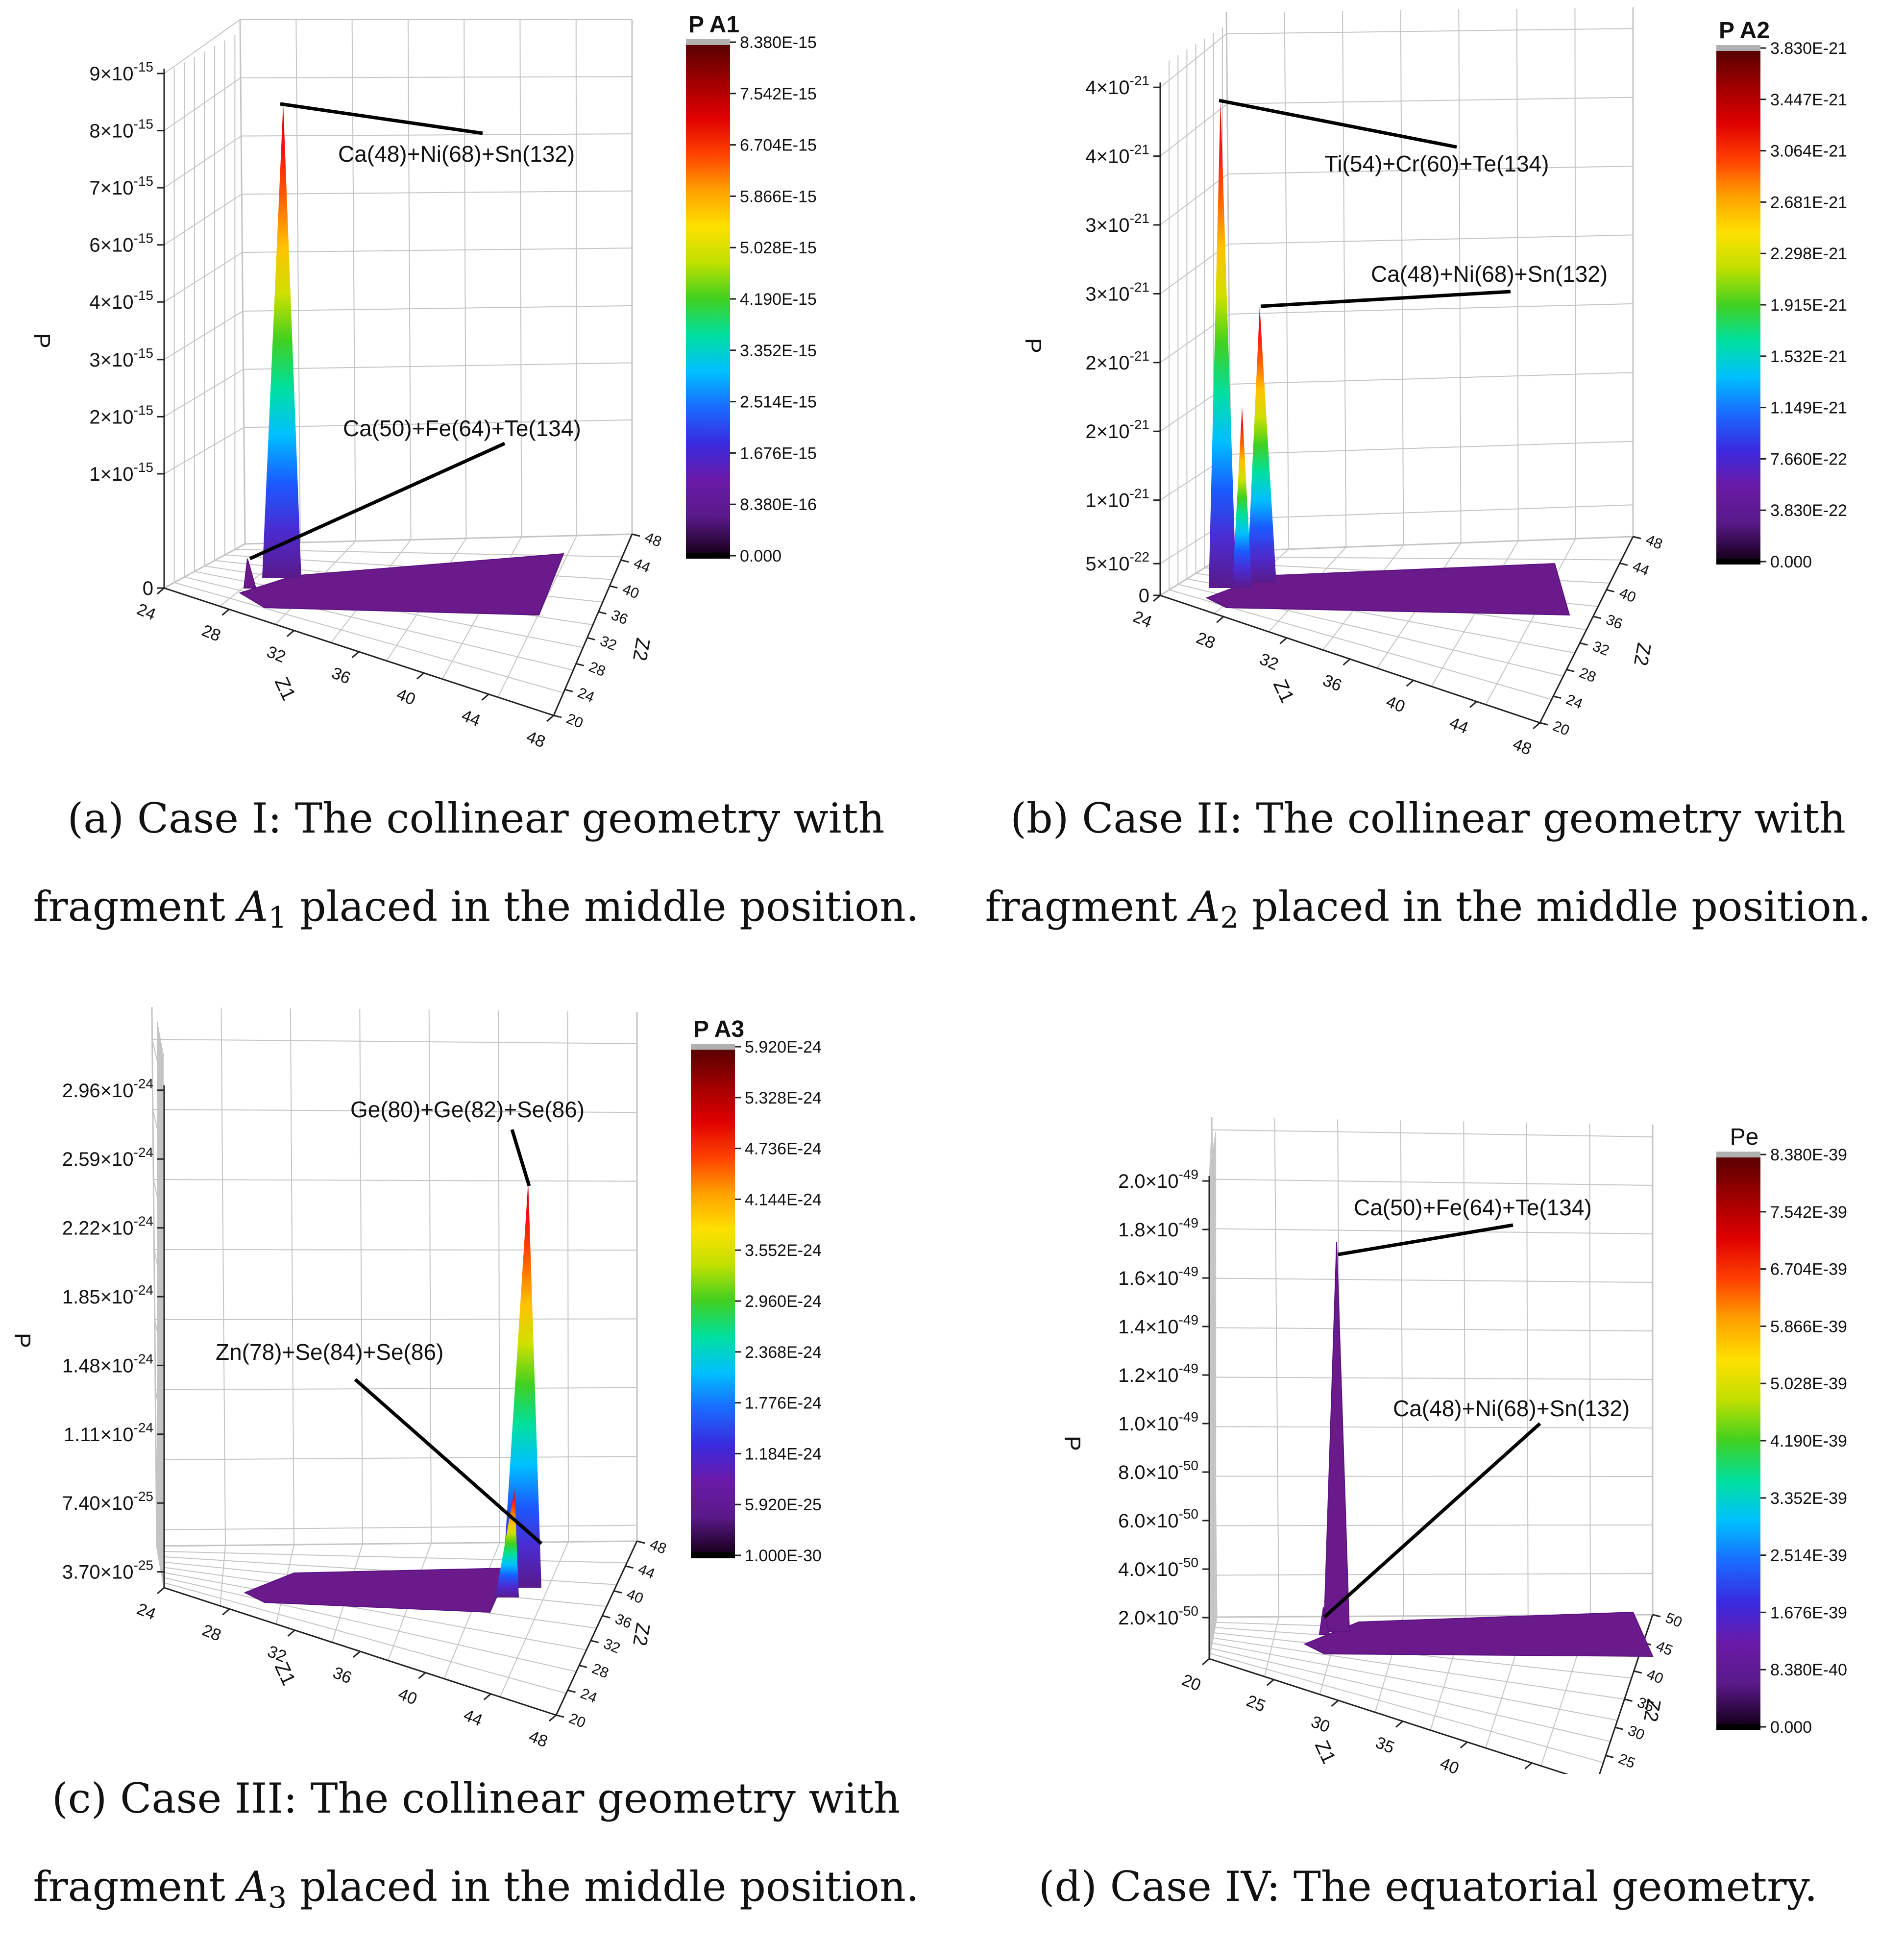 The width and height of the screenshot is (1904, 1942). What do you see at coordinates (1033, 345) in the screenshot?
I see `z-axis-label: P` at bounding box center [1033, 345].